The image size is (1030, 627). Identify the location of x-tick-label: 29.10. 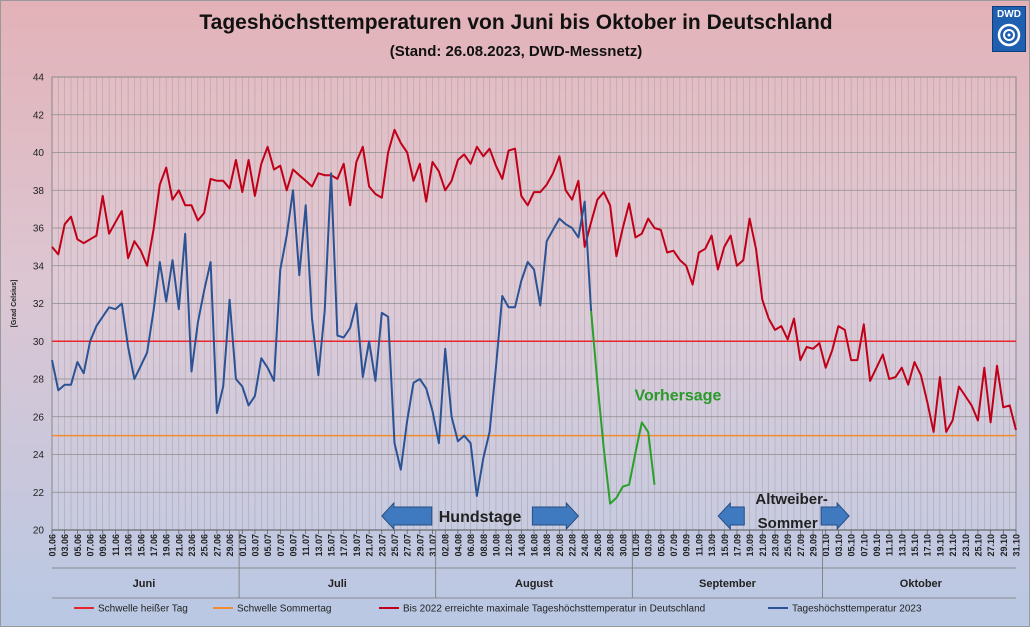
(1004, 545).